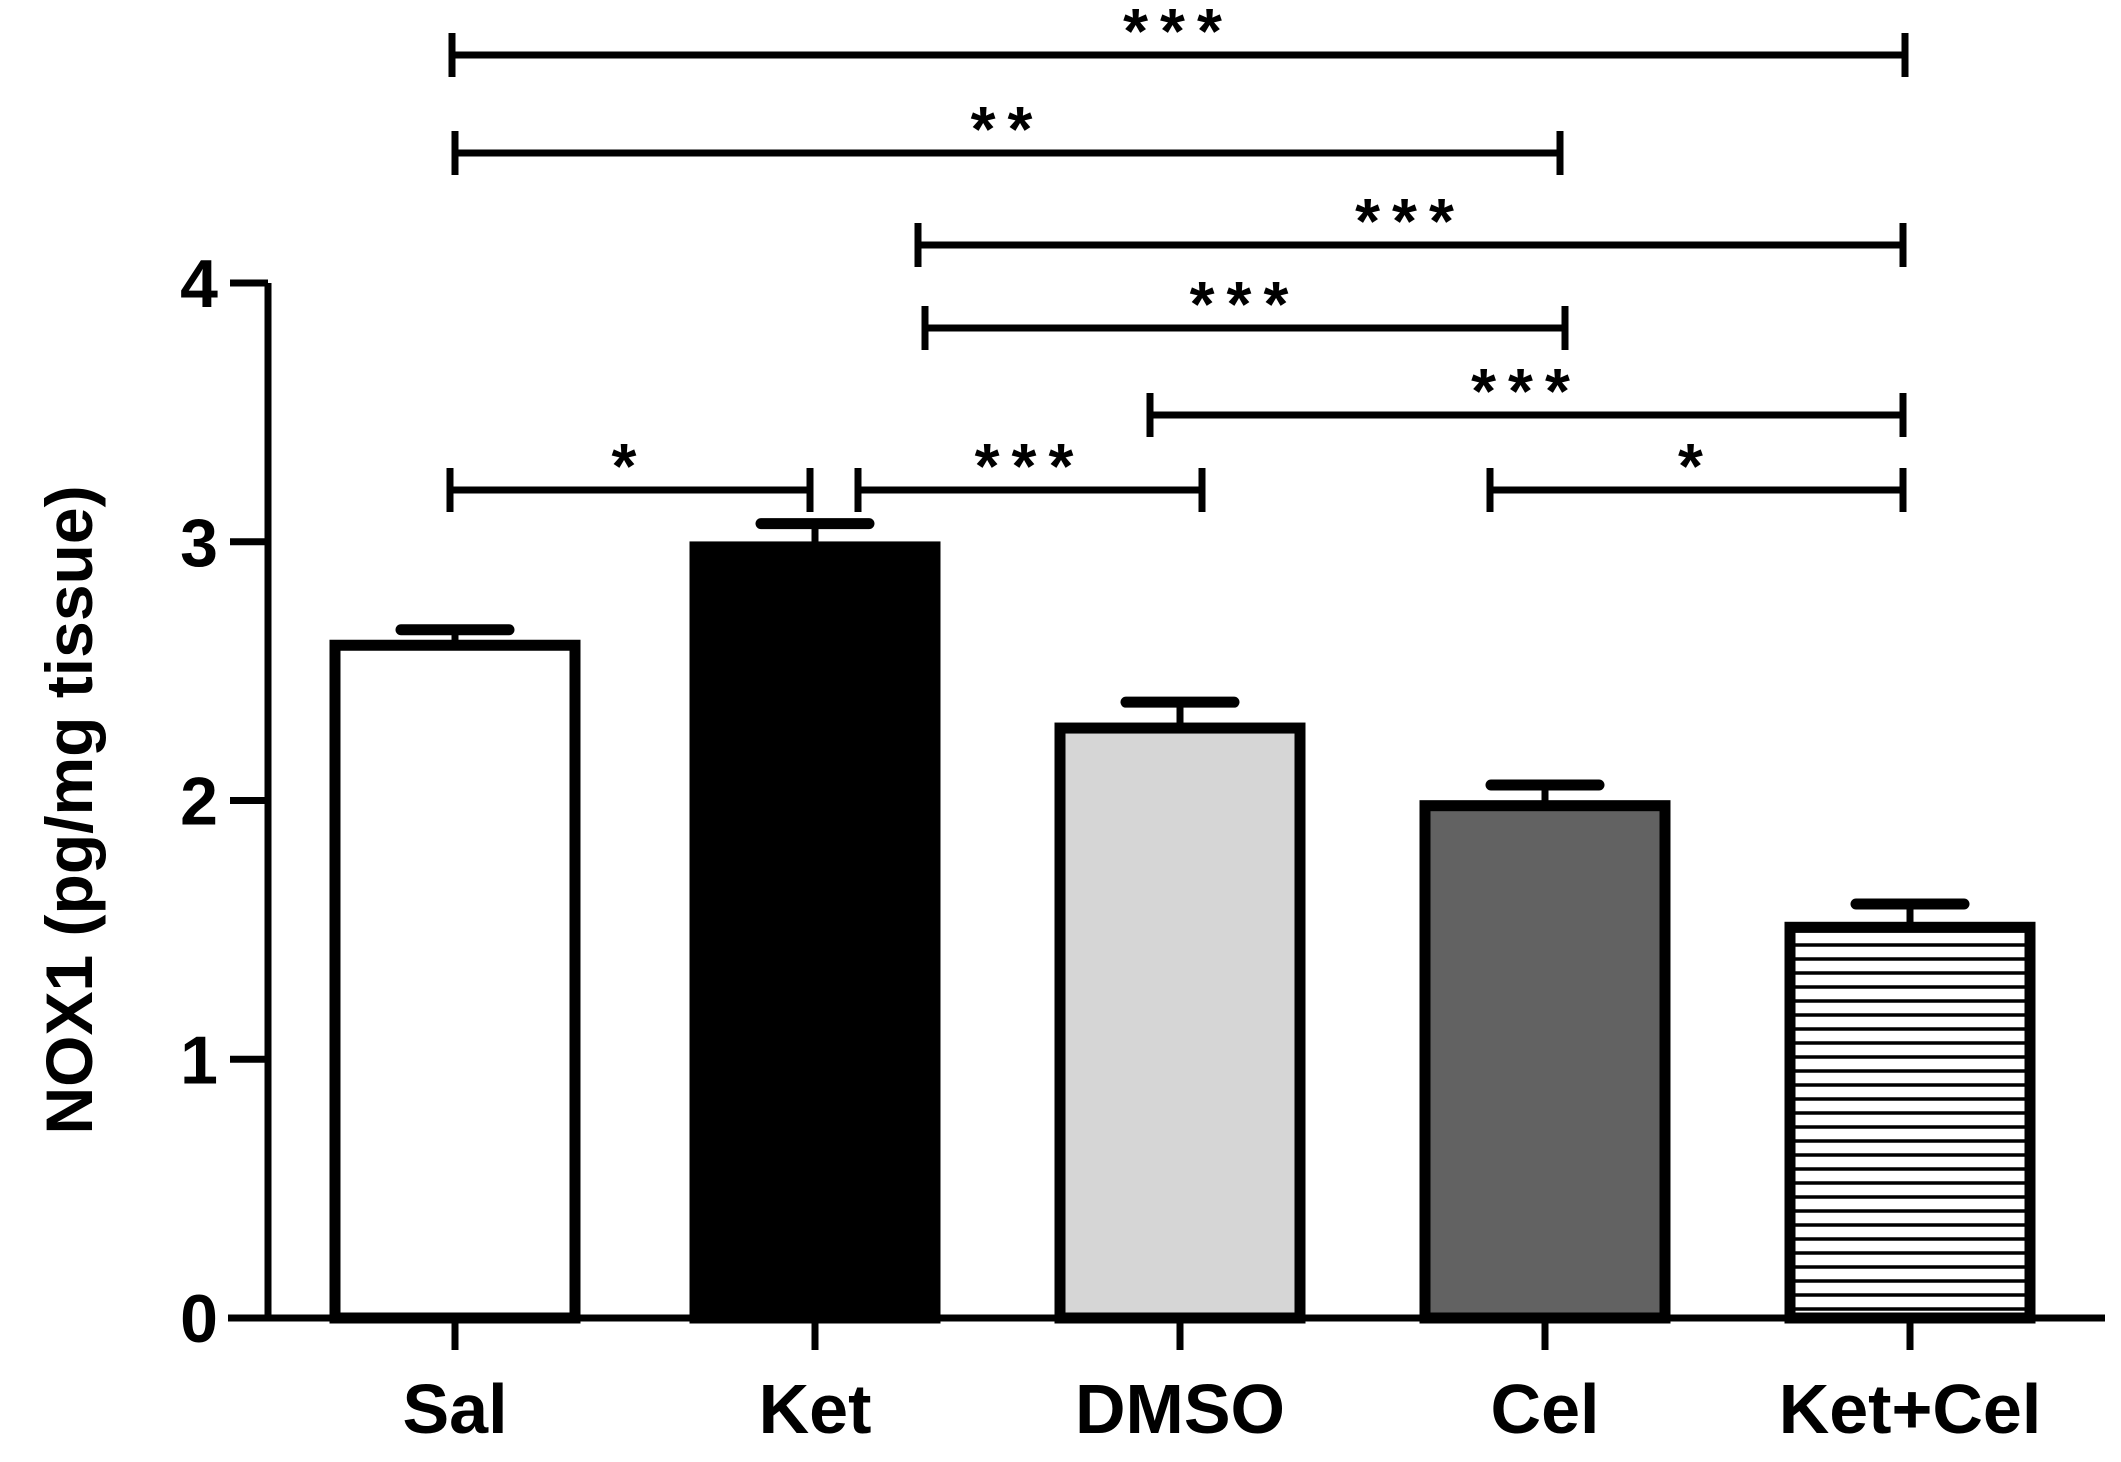 The image size is (2121, 1462). Describe the element at coordinates (69, 809) in the screenshot. I see `y-axis-label: NOX1 (pg/mg tissue)` at that location.